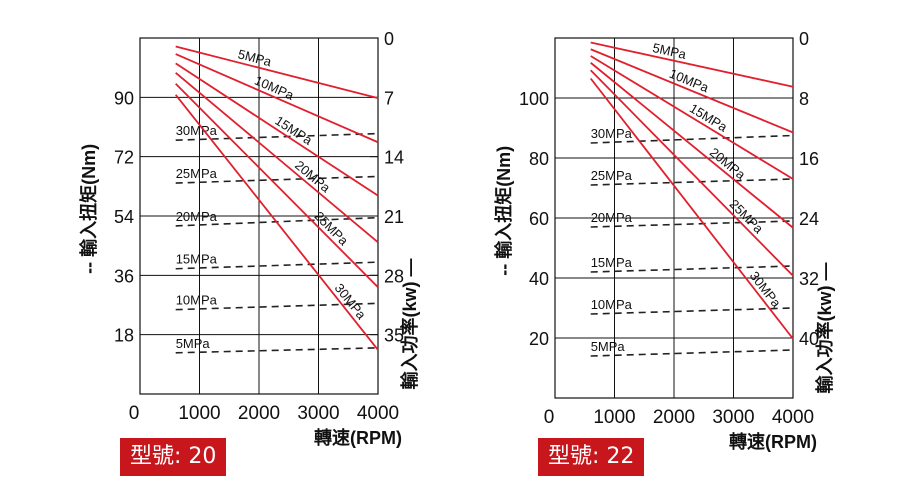  I want to click on power-series-group: 5MPa 10MPa 15MPa 20MPa 25MPa 30MPa, so click(691, 190).